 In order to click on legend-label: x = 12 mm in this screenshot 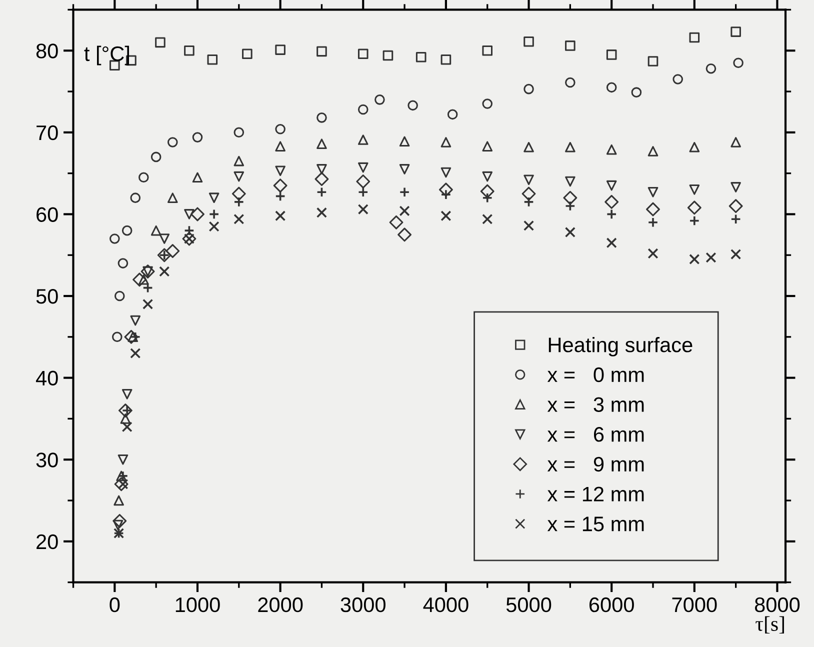, I will do `click(595, 494)`.